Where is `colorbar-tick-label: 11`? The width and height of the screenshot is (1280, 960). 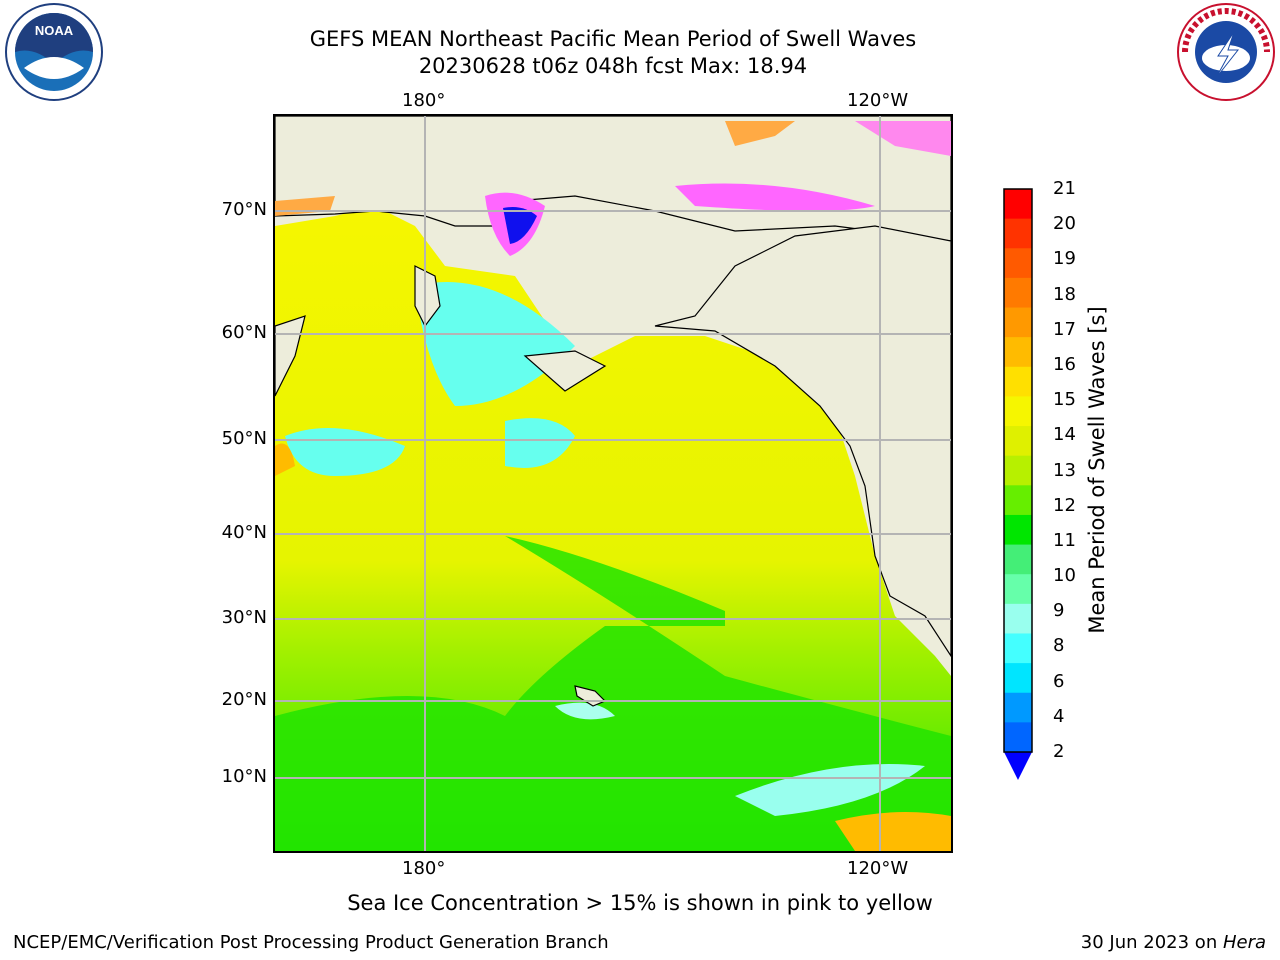 colorbar-tick-label: 11 is located at coordinates (1064, 540).